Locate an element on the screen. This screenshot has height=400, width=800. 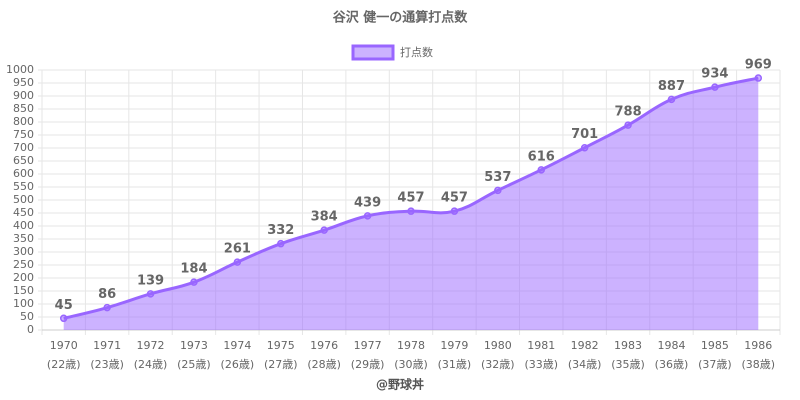
x-tick-label: (22歳) is located at coordinates (64, 364).